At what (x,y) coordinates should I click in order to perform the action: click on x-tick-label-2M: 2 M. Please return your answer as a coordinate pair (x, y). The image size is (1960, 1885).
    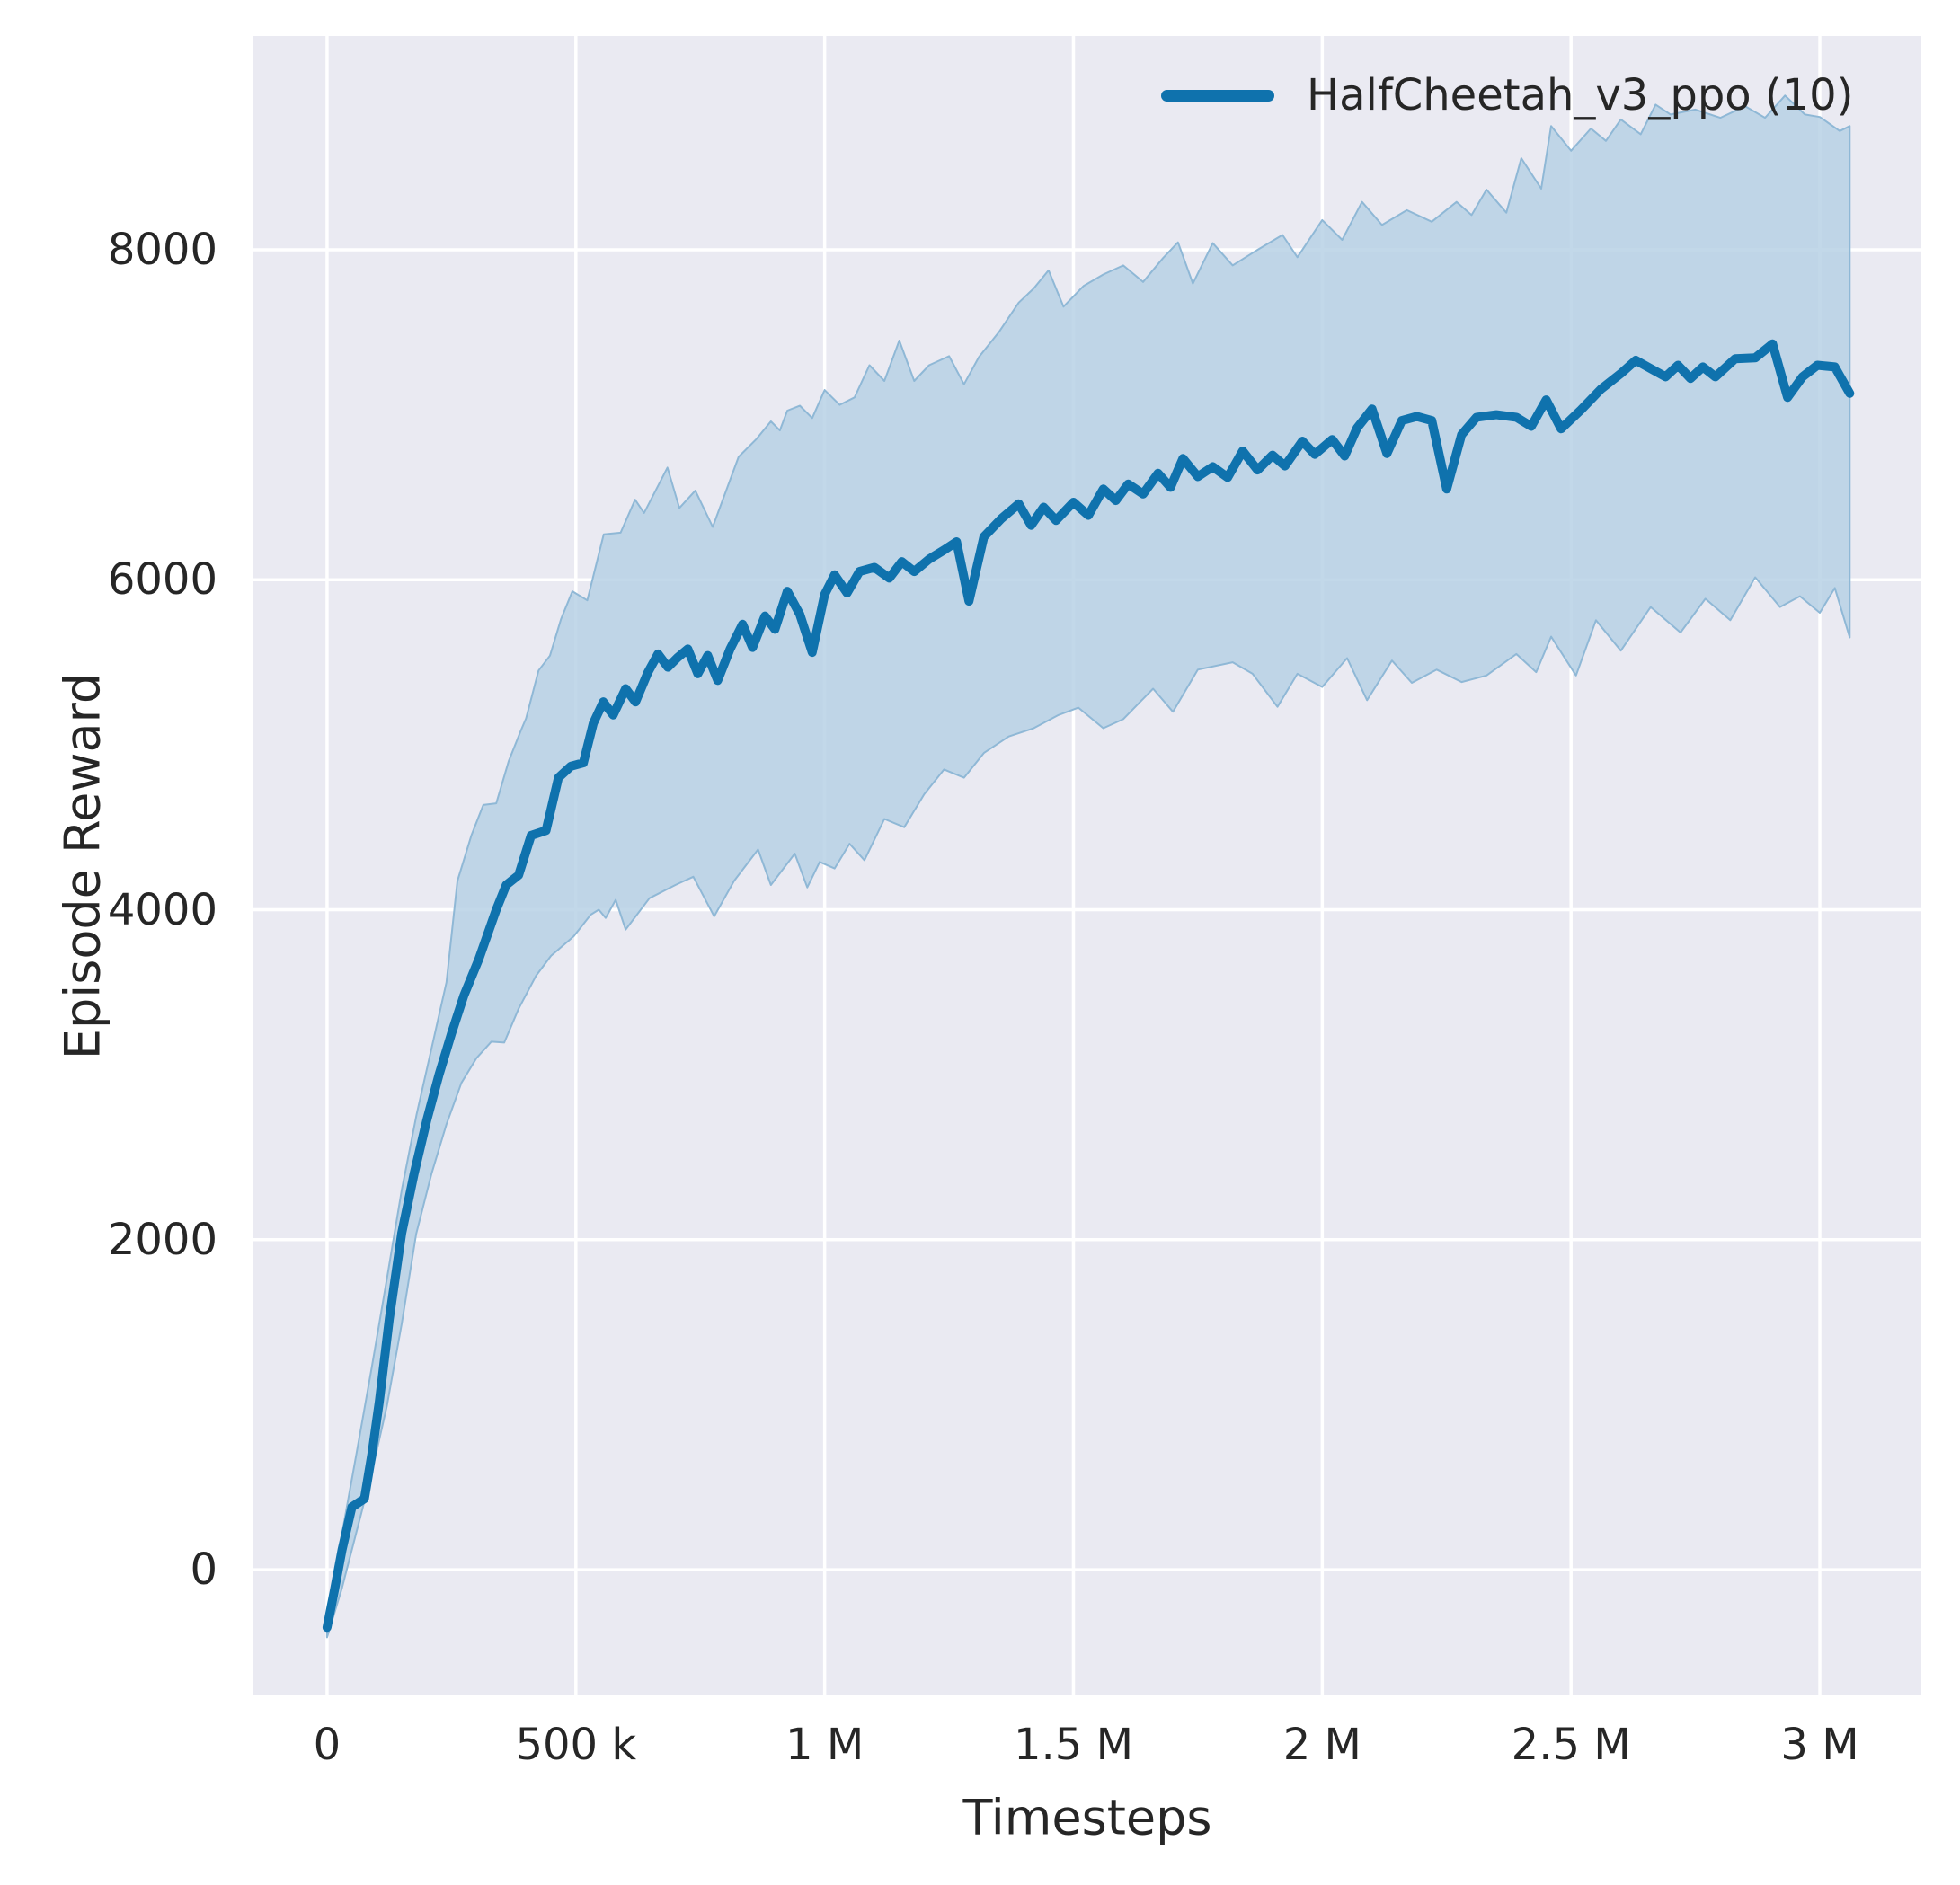
    Looking at the image, I should click on (1321, 1745).